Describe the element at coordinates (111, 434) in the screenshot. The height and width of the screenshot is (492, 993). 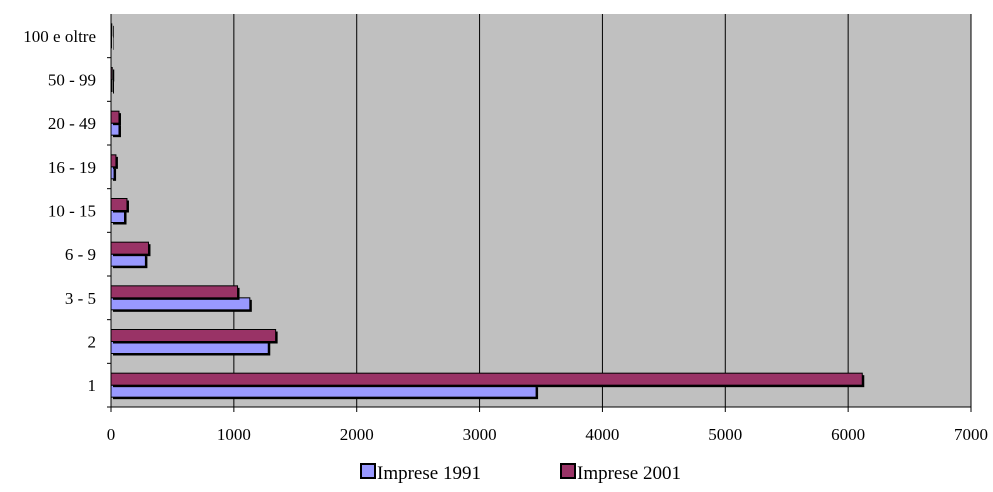
I see `x-tick-label: 0` at that location.